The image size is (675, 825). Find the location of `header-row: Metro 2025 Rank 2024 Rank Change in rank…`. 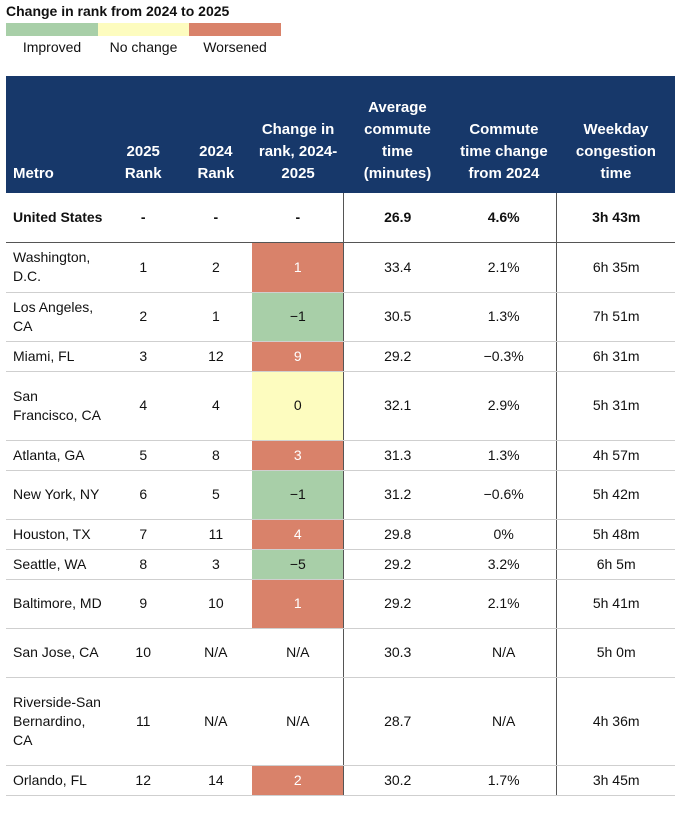

header-row: Metro 2025 Rank 2024 Rank Change in rank… is located at coordinates (340, 134).